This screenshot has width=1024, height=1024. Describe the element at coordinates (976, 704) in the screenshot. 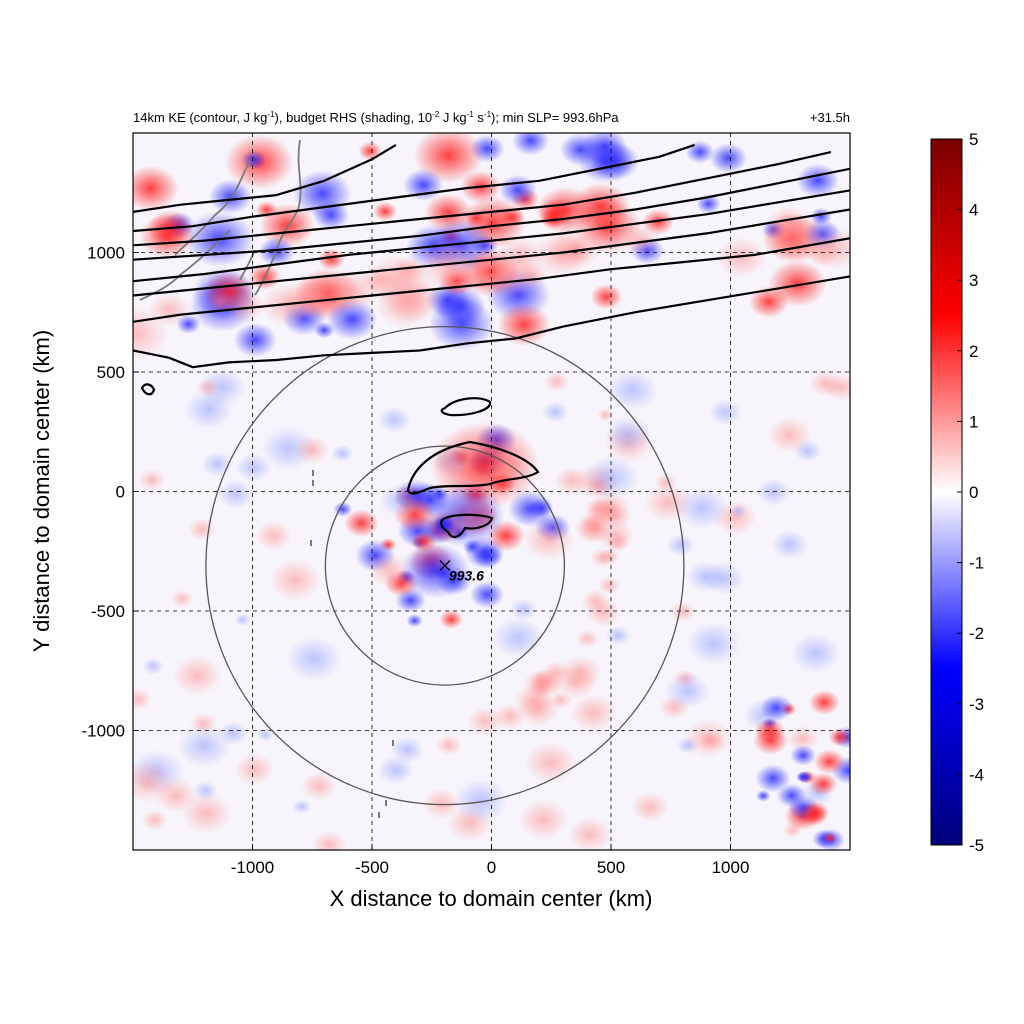

I see `colorbar-tick-label: -3` at that location.